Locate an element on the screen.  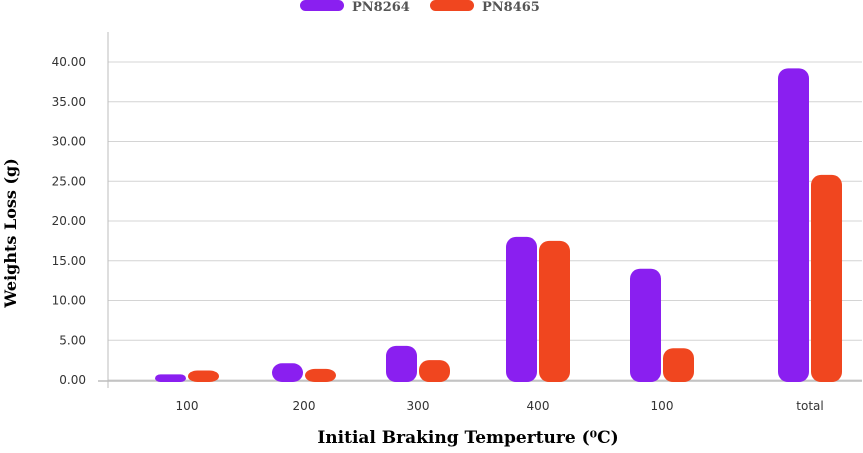
y-tick-label: 0.00 is located at coordinates (72, 380).